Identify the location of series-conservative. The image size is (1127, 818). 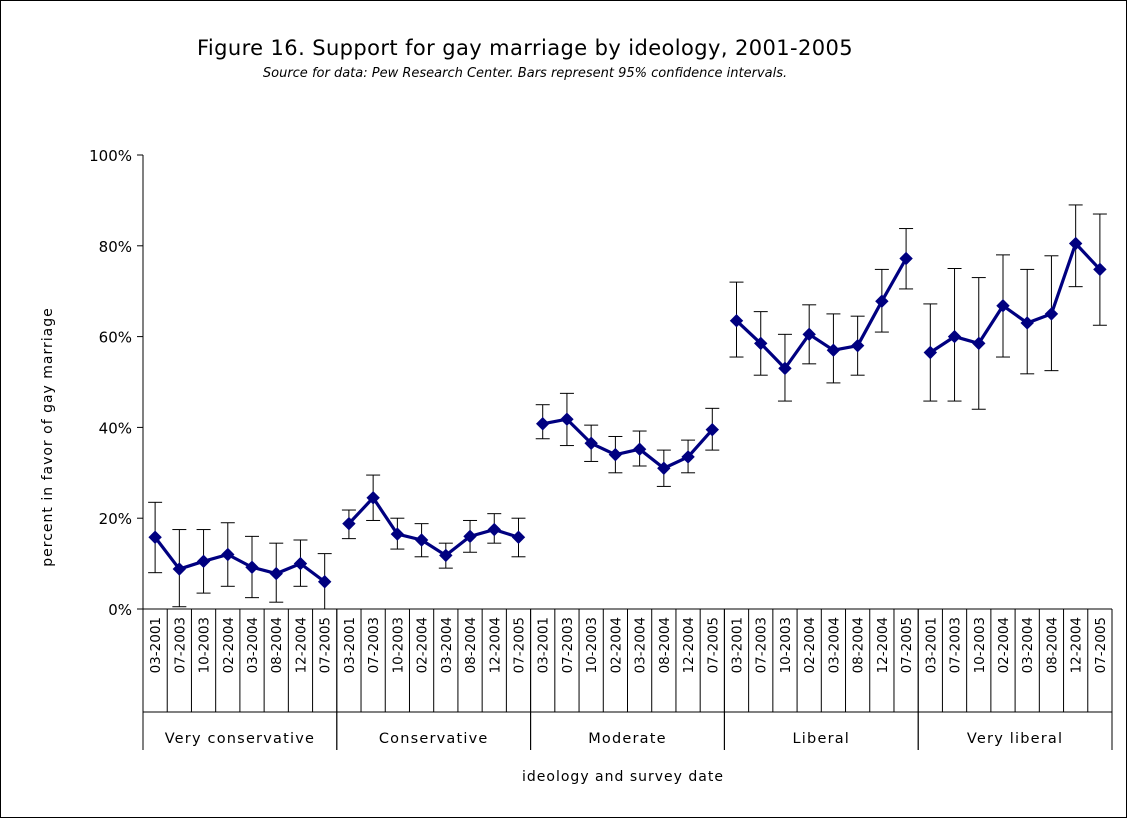
(433, 521).